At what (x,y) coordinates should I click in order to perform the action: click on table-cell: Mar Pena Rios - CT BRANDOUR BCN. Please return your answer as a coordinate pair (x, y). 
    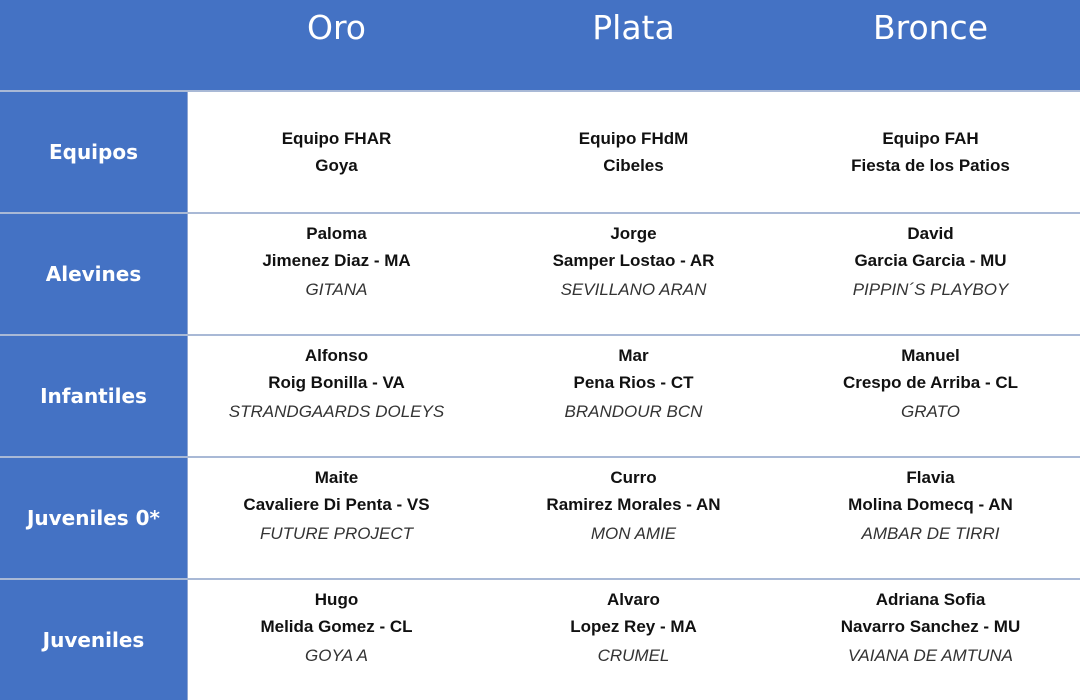
    Looking at the image, I should click on (633, 396).